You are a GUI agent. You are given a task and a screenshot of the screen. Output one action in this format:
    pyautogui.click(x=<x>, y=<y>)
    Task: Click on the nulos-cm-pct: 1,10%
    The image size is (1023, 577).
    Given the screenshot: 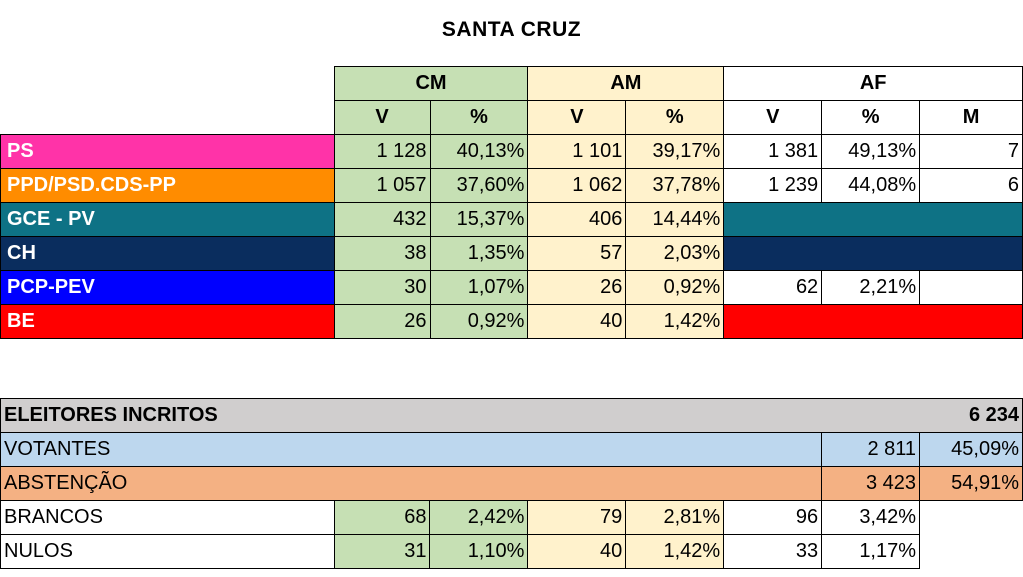 What is the action you would take?
    pyautogui.click(x=479, y=551)
    